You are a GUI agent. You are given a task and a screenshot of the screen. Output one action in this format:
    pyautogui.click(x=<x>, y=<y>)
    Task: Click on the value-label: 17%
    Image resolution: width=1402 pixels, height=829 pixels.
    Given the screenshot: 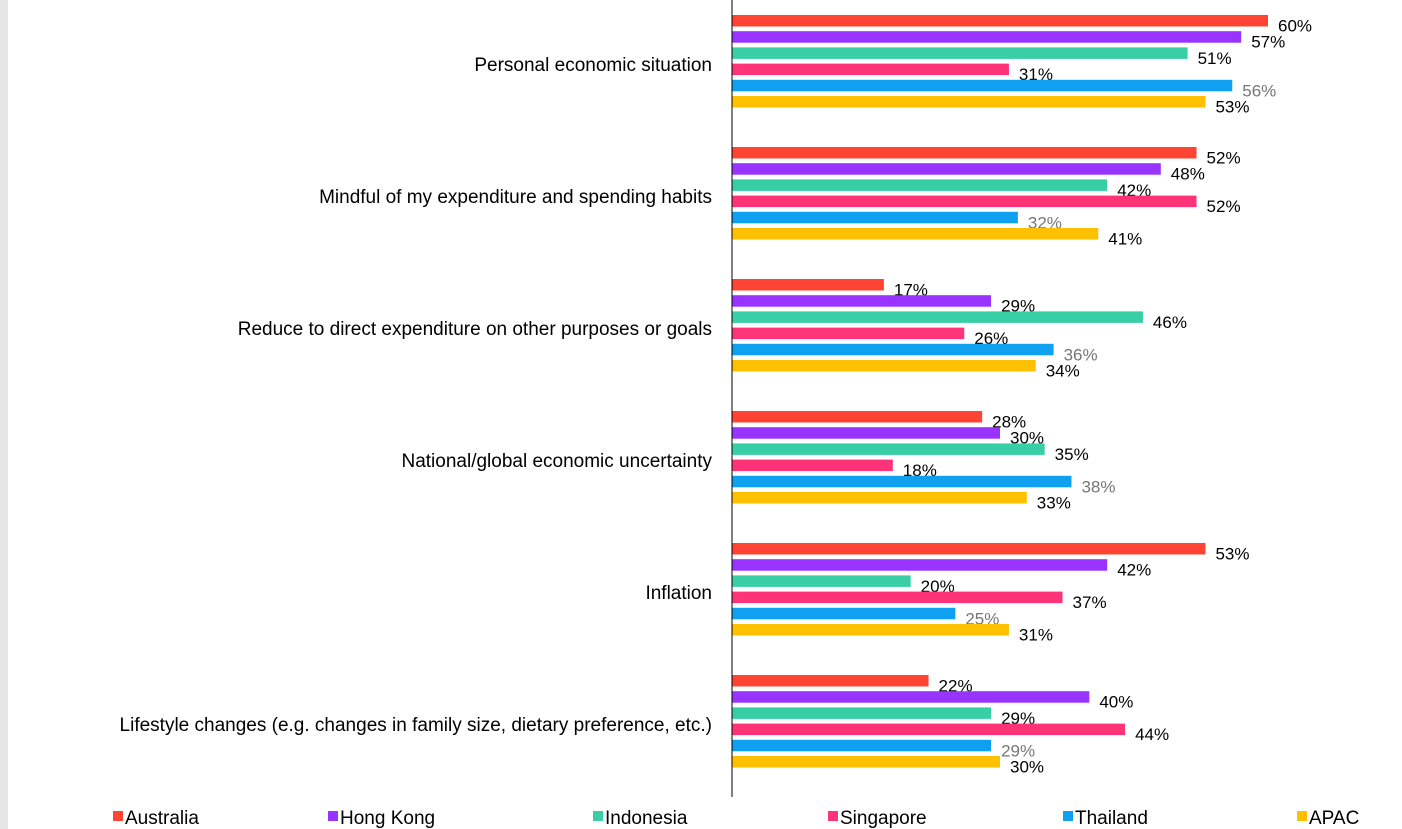 What is the action you would take?
    pyautogui.click(x=911, y=290)
    